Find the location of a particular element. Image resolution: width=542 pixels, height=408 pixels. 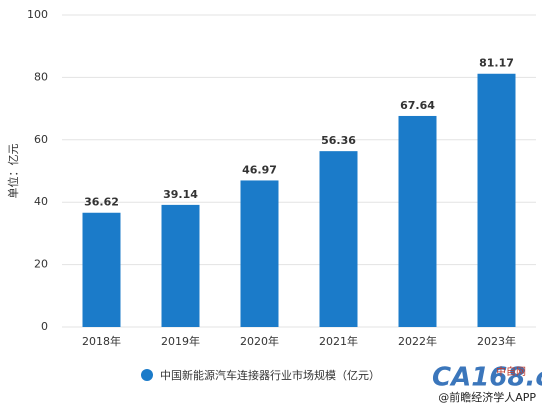

x-tick-label: 2019年 is located at coordinates (180, 341).